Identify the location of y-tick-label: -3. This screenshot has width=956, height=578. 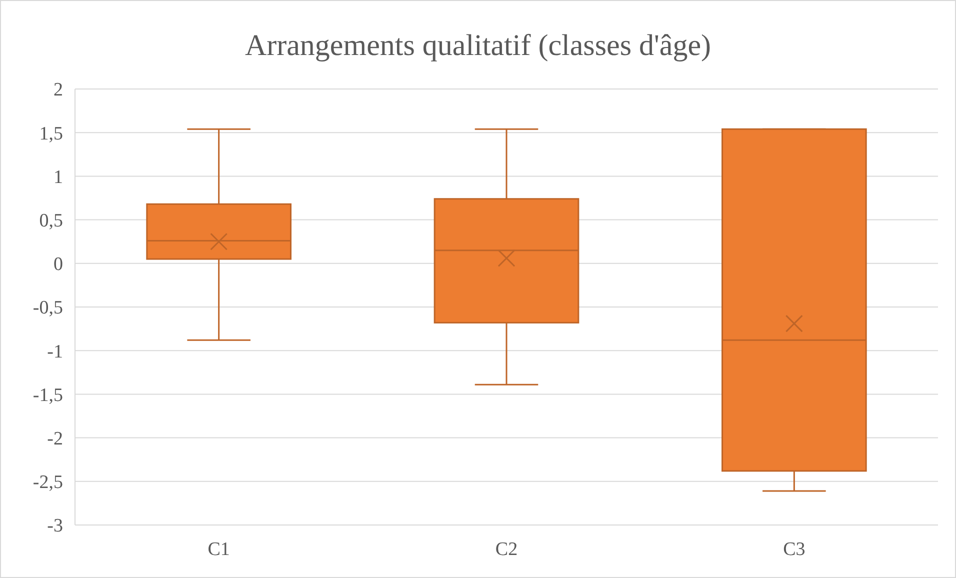
(55, 526).